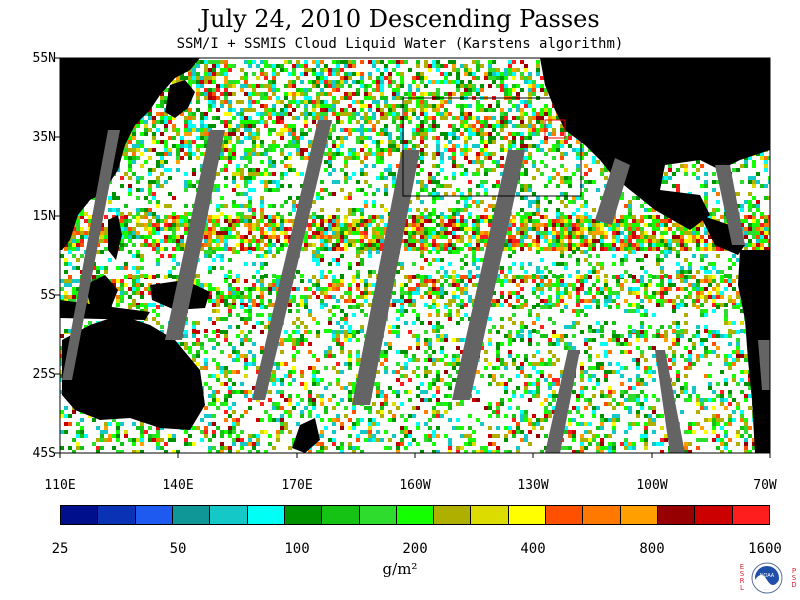 This screenshot has width=800, height=600. I want to click on lat-label-5s: 5S, so click(48, 295).